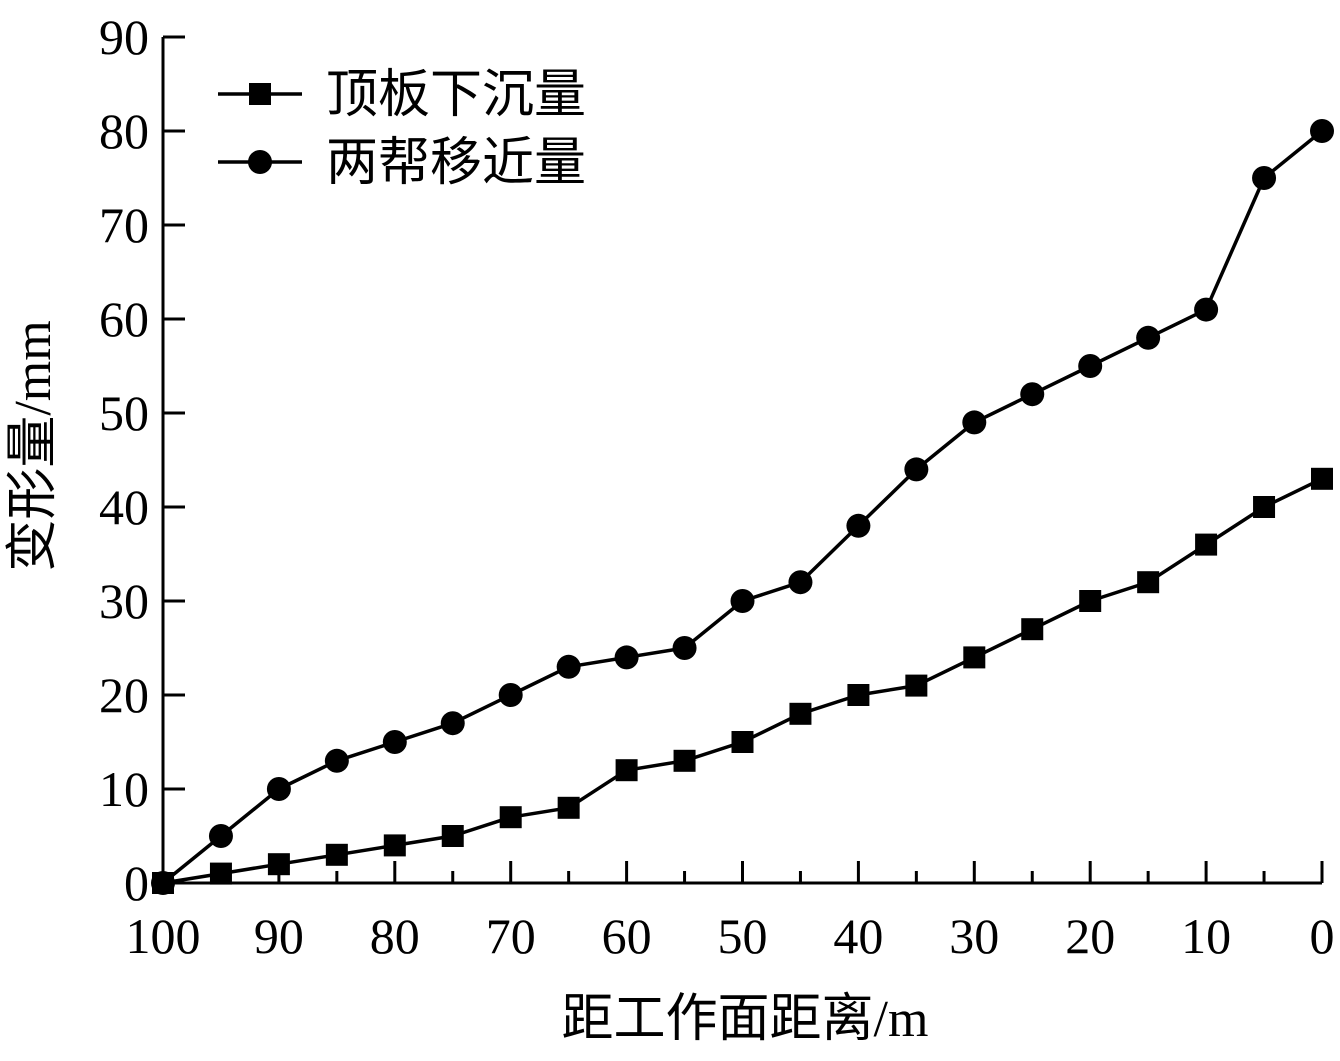 This screenshot has width=1340, height=1061. Describe the element at coordinates (124, 319) in the screenshot. I see `y-tick-label: 60` at that location.